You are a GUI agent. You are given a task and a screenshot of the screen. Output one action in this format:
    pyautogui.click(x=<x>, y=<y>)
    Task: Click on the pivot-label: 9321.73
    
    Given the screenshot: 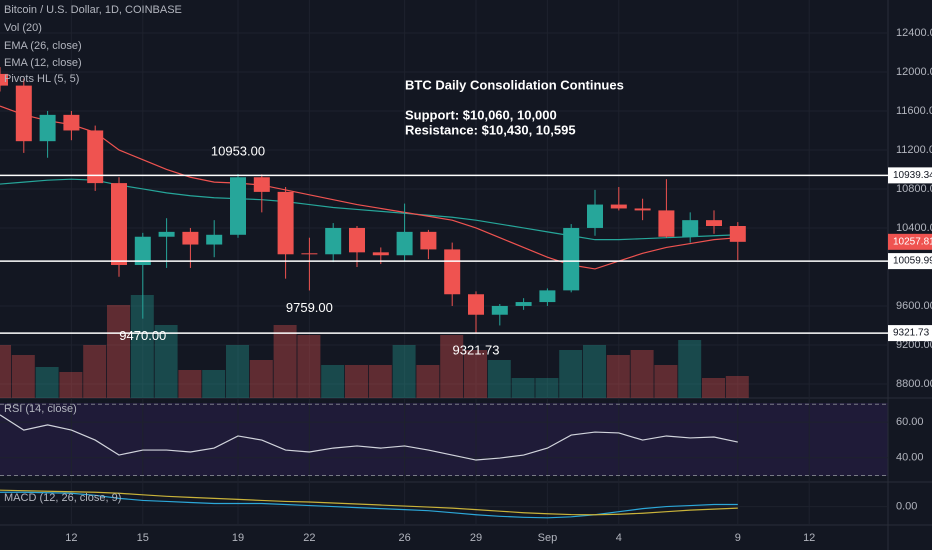 What is the action you would take?
    pyautogui.click(x=476, y=350)
    